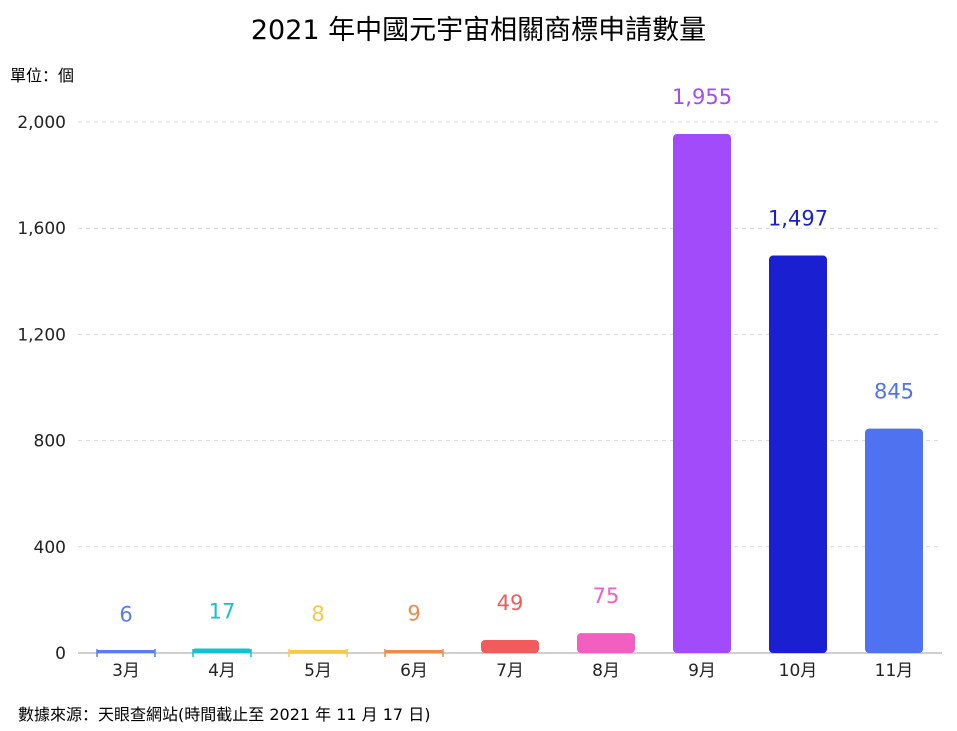 The image size is (957, 731). Describe the element at coordinates (894, 392) in the screenshot. I see `value-label: 845` at that location.